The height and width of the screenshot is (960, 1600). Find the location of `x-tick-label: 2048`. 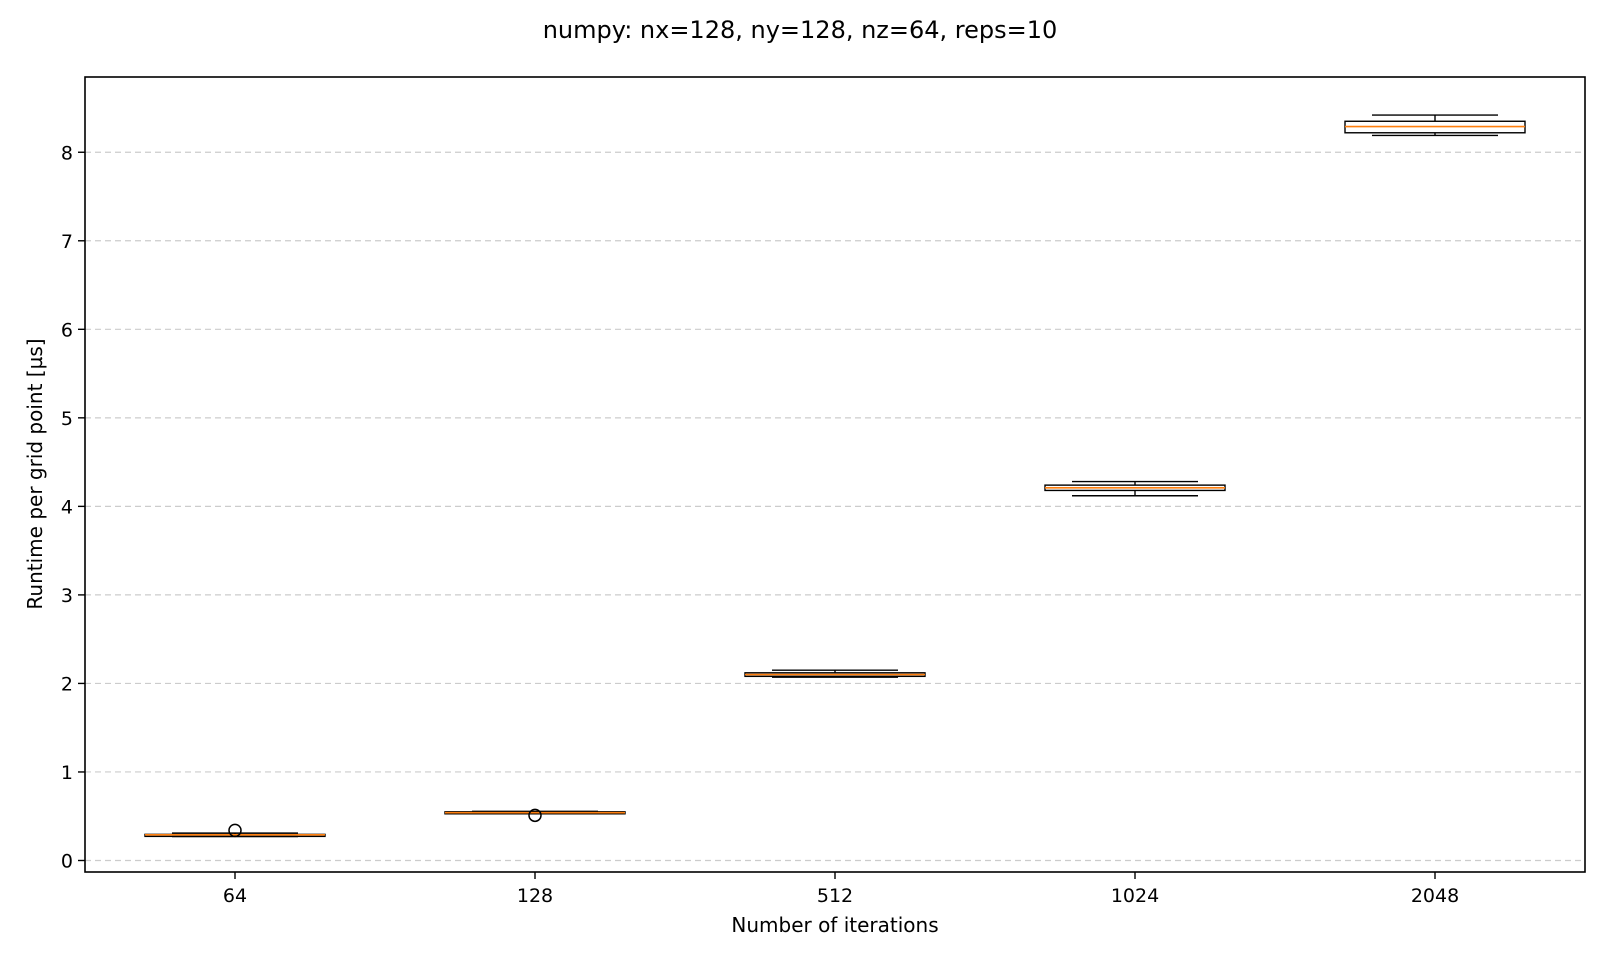

x-tick-label: 2048 is located at coordinates (1435, 896).